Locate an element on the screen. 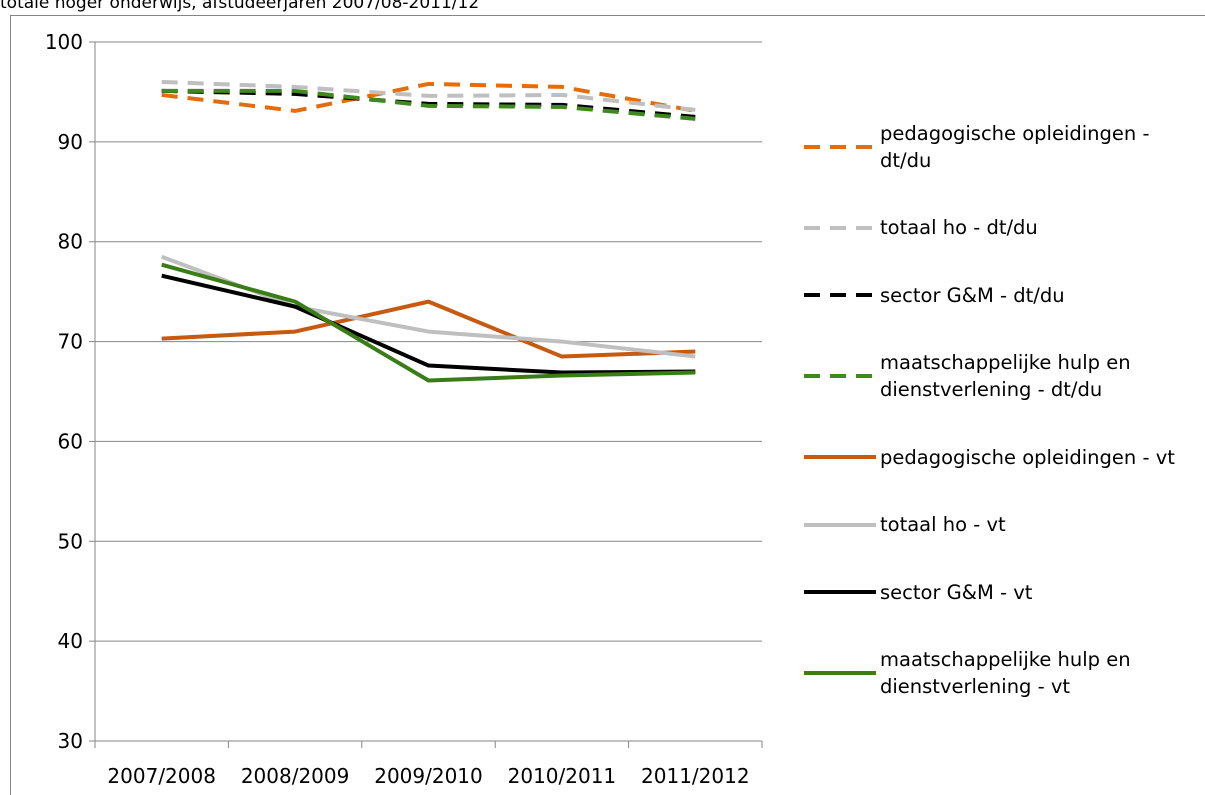  legend-label: pedagogische opleidingen - dt/du is located at coordinates (1015, 147).